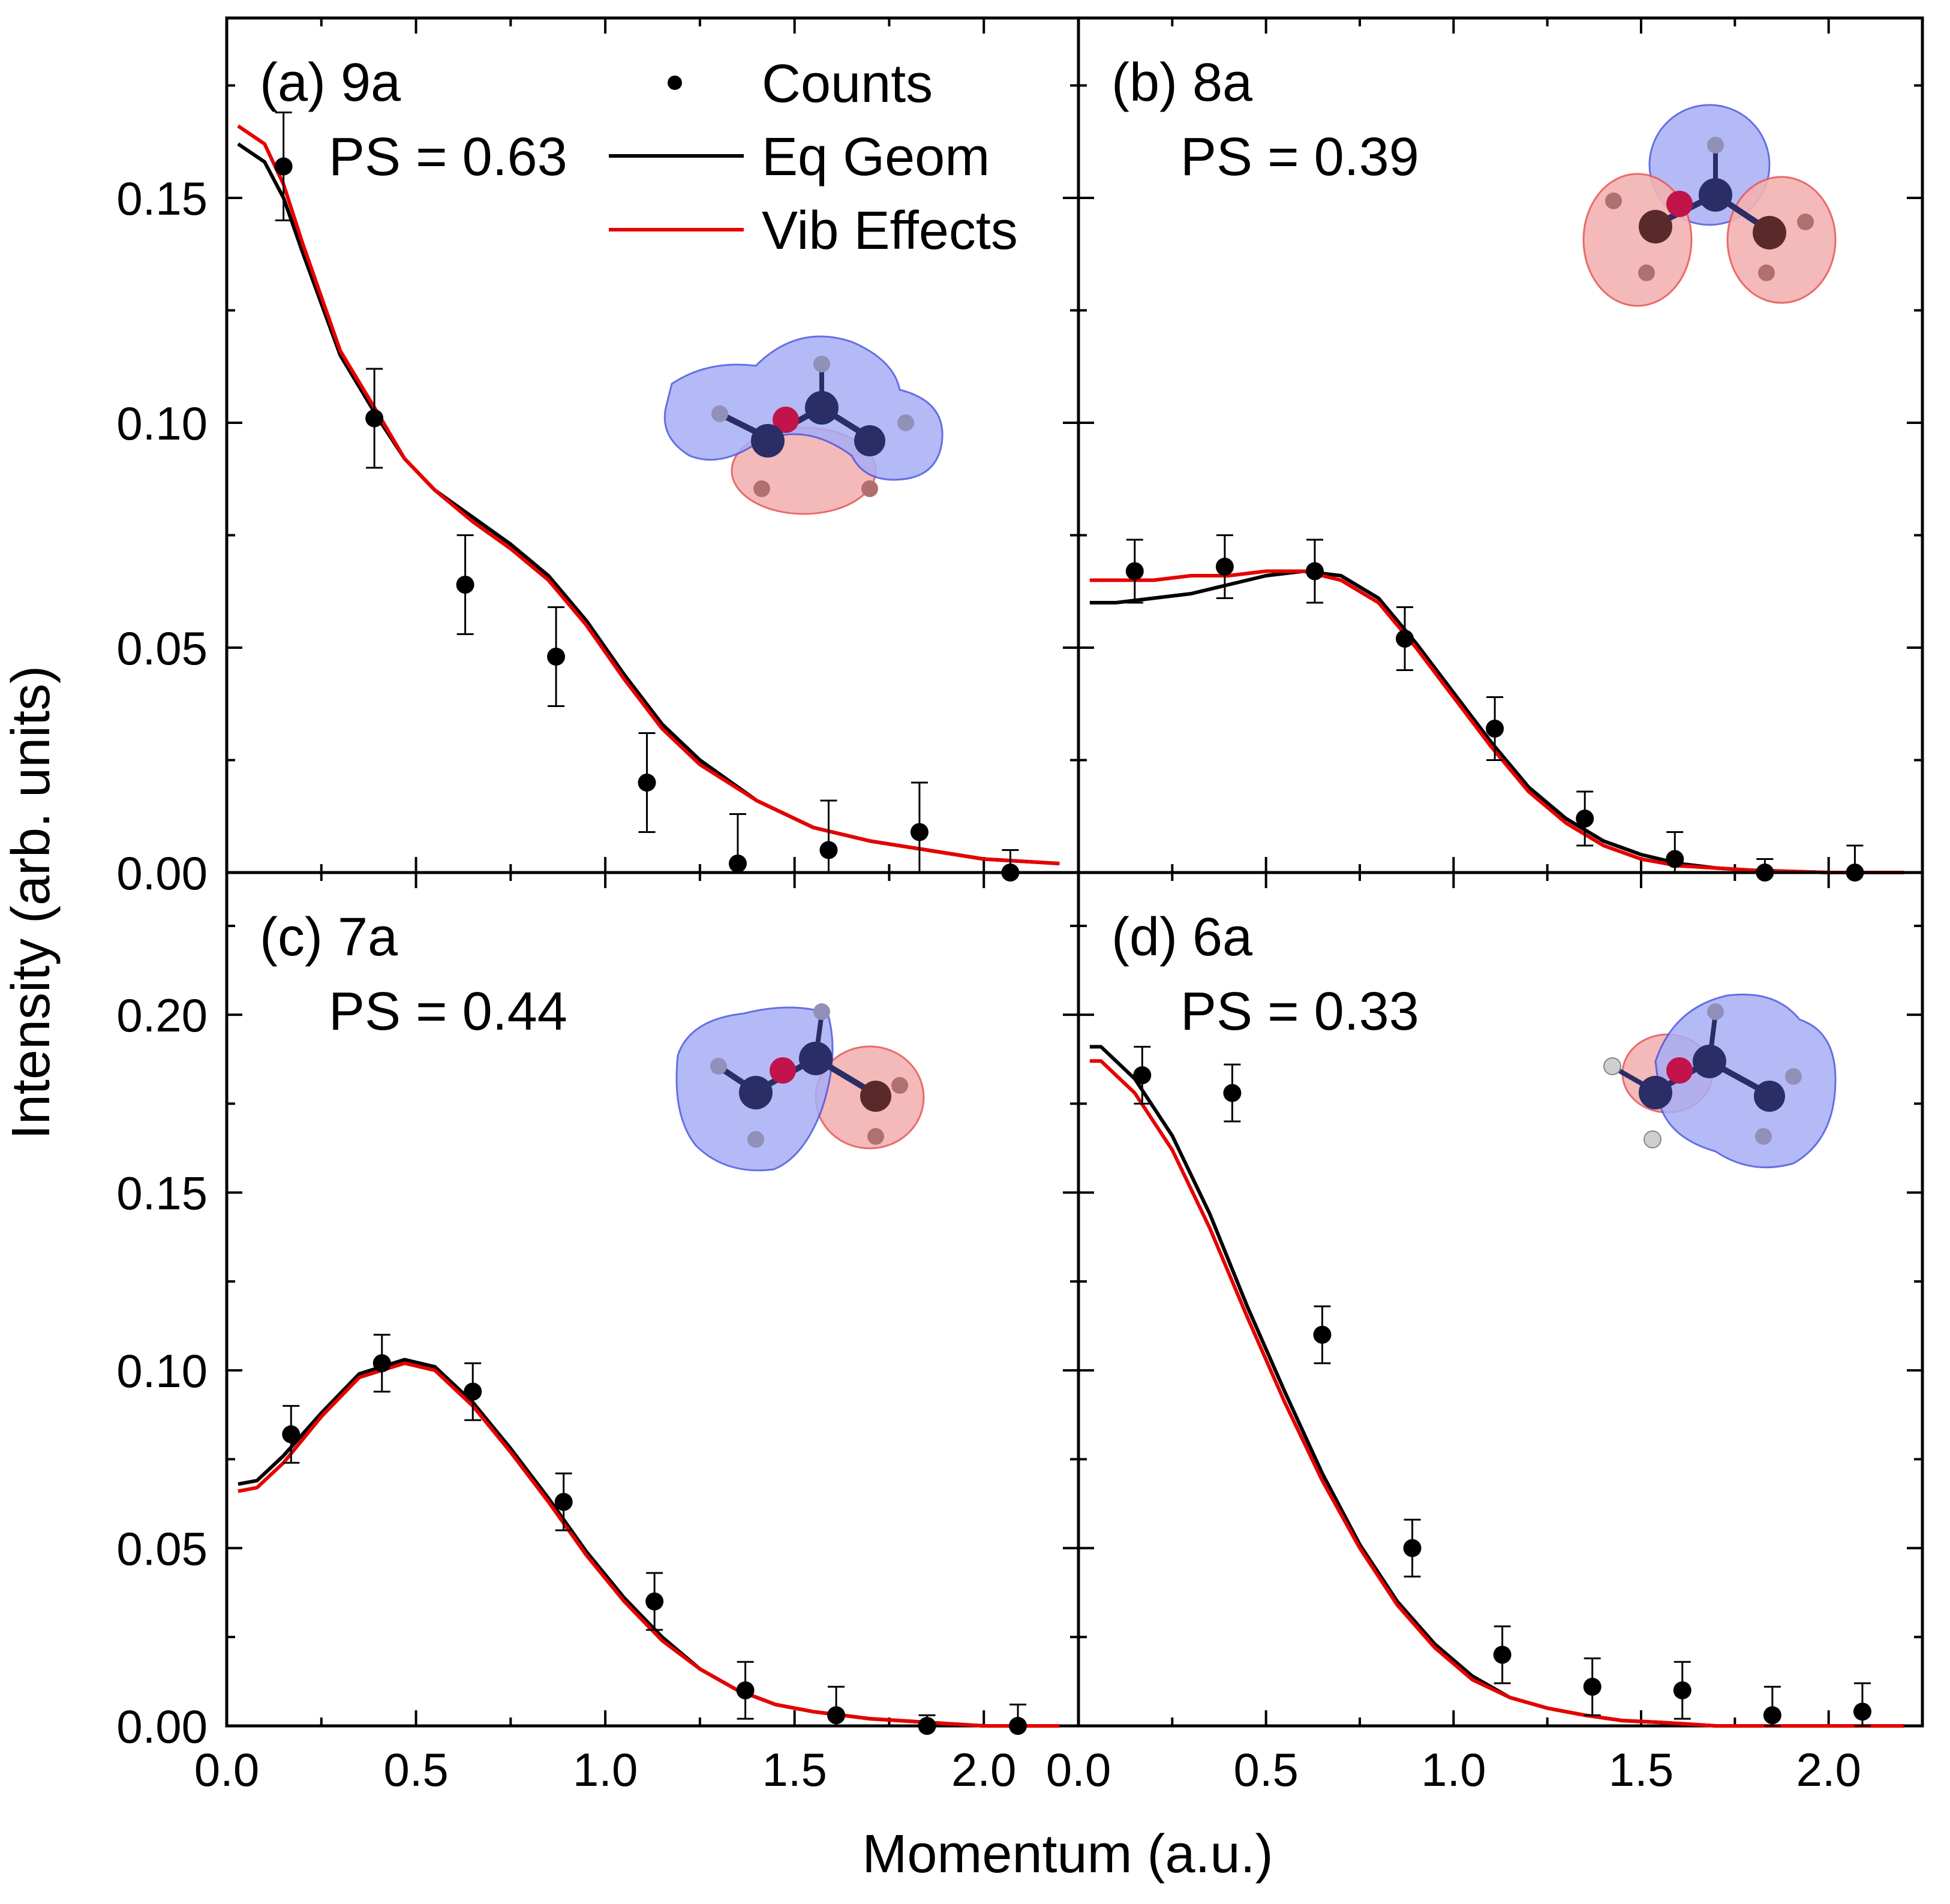 This screenshot has height=1904, width=1950. I want to click on legend: Counts Eq Geom Vib Effects, so click(813, 158).